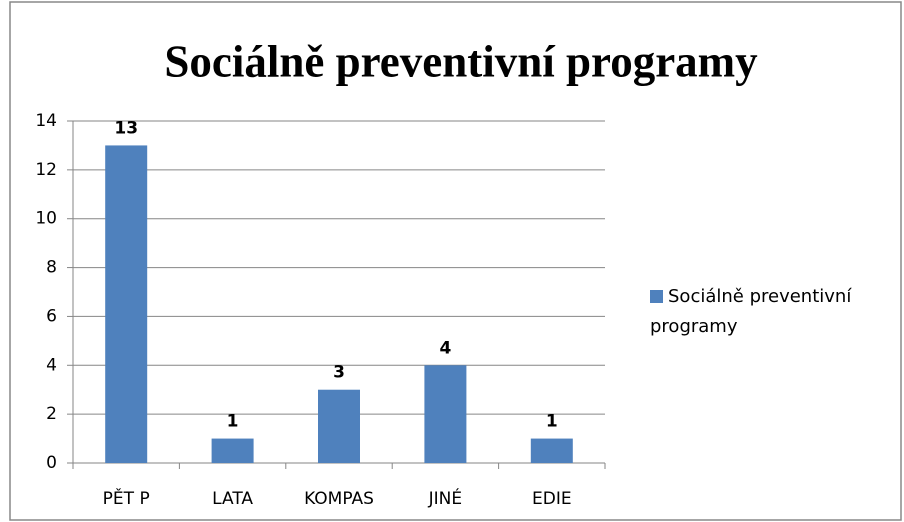 This screenshot has width=904, height=522. Describe the element at coordinates (51, 268) in the screenshot. I see `y-tick-label: 8` at that location.